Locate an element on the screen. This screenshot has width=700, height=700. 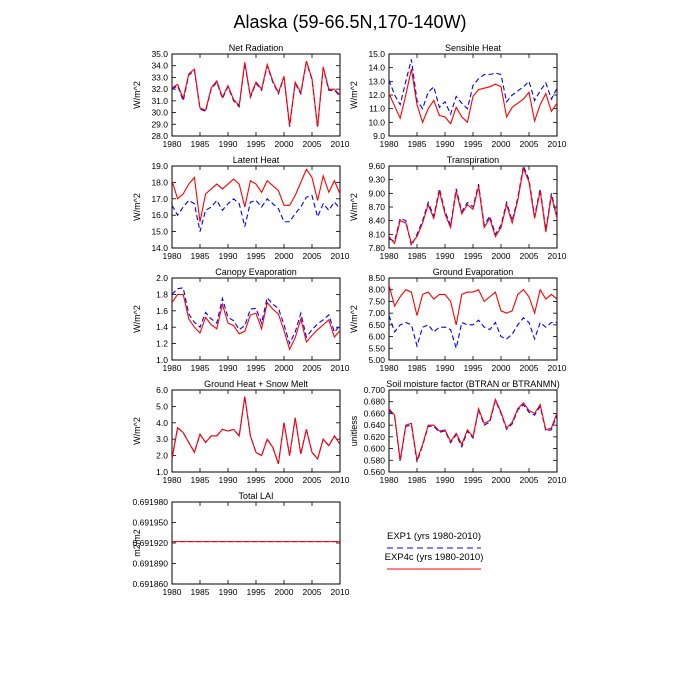
y-tick-label: 0.580 is located at coordinates (375, 460).